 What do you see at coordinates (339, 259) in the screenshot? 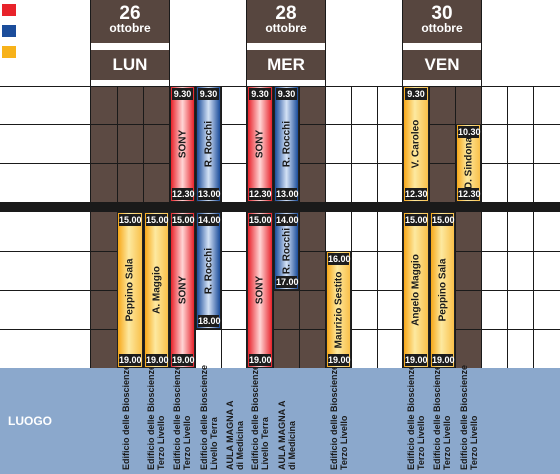
I see `event-start-time: 16.00` at bounding box center [339, 259].